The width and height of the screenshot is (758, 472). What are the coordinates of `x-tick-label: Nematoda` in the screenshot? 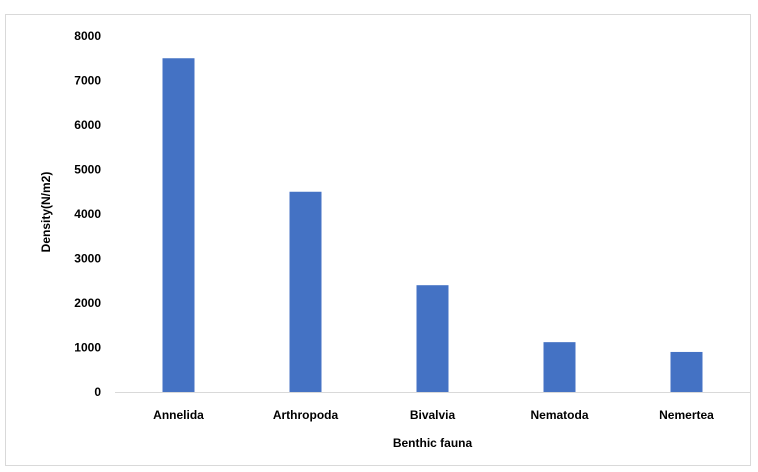 It's located at (559, 415).